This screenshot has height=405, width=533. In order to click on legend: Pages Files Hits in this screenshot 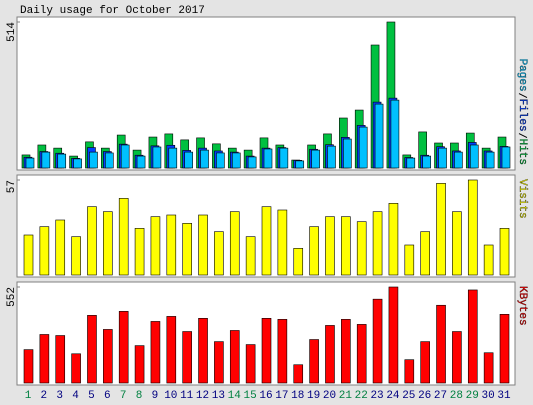, I will do `click(522, 111)`.